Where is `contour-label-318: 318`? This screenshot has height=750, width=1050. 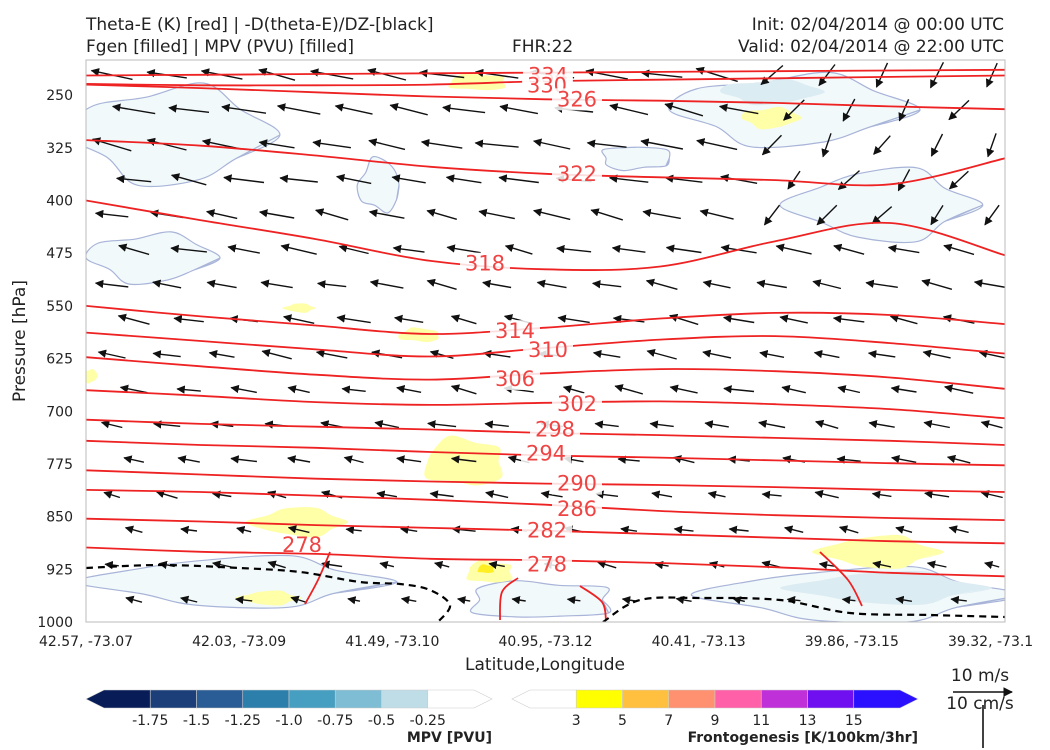 contour-label-318: 318 is located at coordinates (485, 264).